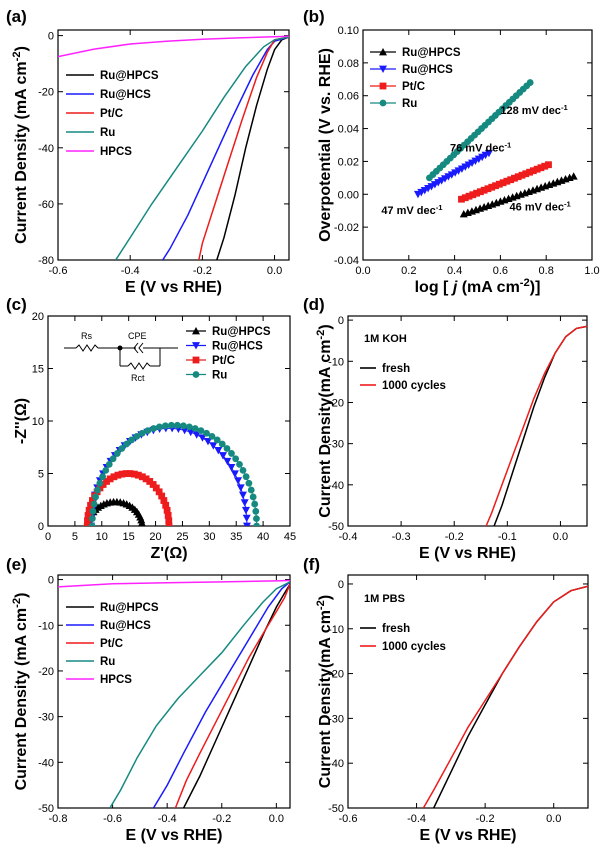 The width and height of the screenshot is (600, 858). What do you see at coordinates (75, 537) in the screenshot?
I see `x-tick-label: 5` at bounding box center [75, 537].